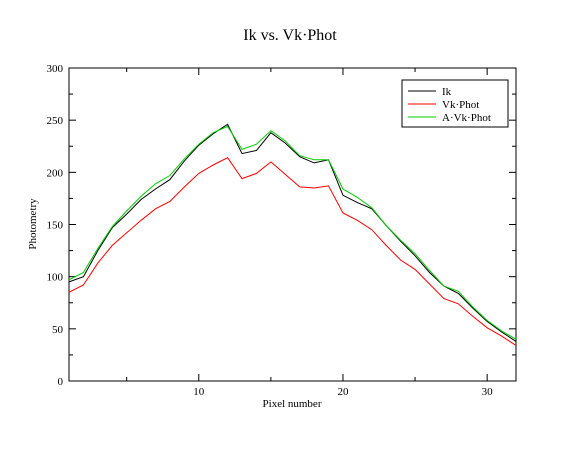 Image resolution: width=581 pixels, height=449 pixels. Describe the element at coordinates (58, 330) in the screenshot. I see `y-tick-label: 50` at that location.